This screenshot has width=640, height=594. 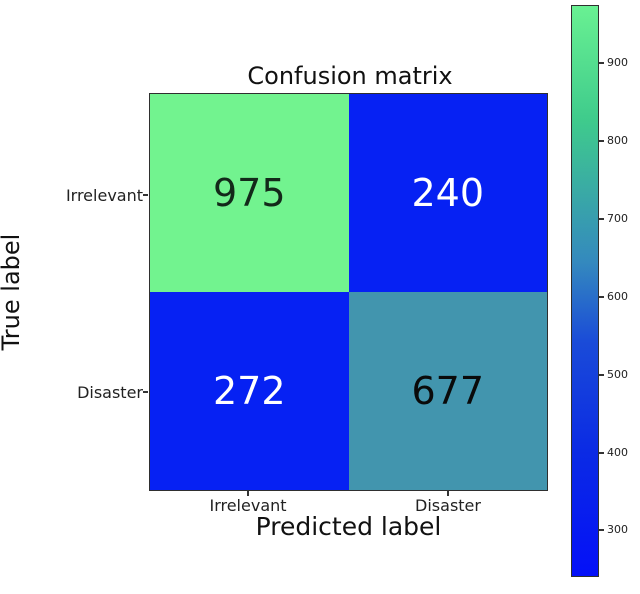 I want to click on colorbar-tick-label-300: 300, so click(x=617, y=529).